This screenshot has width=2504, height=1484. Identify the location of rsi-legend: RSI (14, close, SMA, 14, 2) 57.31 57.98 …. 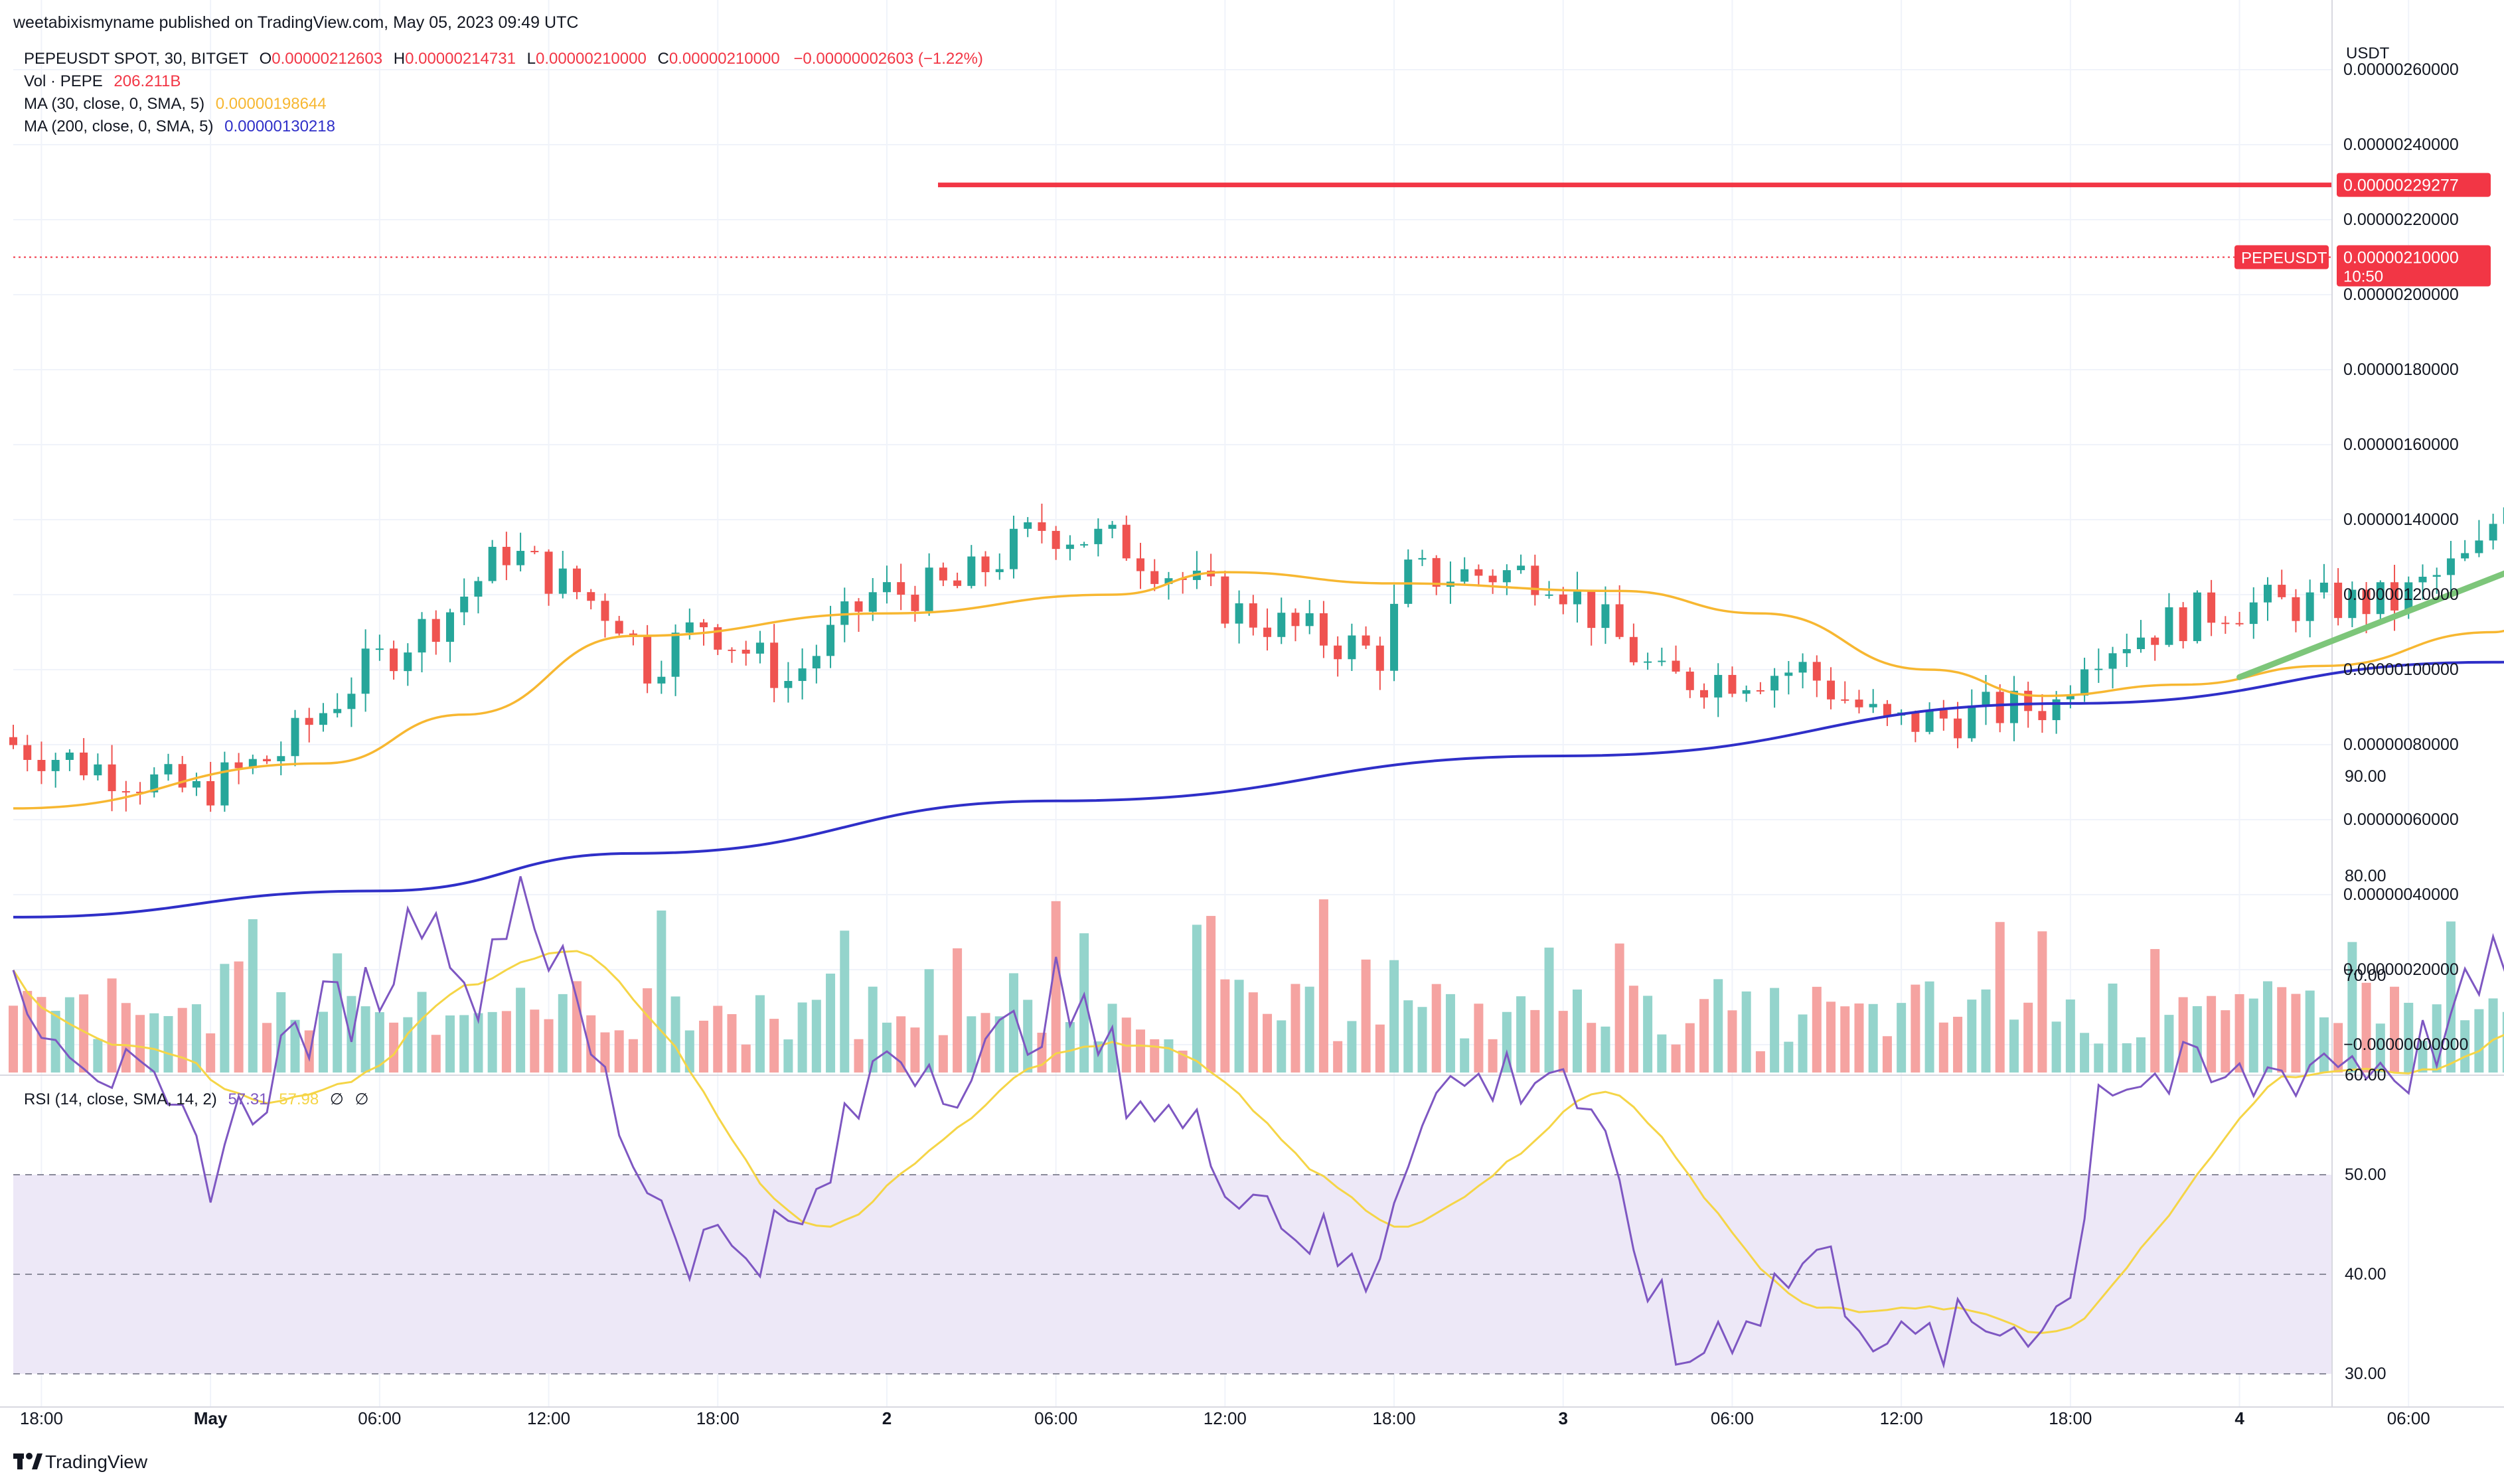
(196, 1099).